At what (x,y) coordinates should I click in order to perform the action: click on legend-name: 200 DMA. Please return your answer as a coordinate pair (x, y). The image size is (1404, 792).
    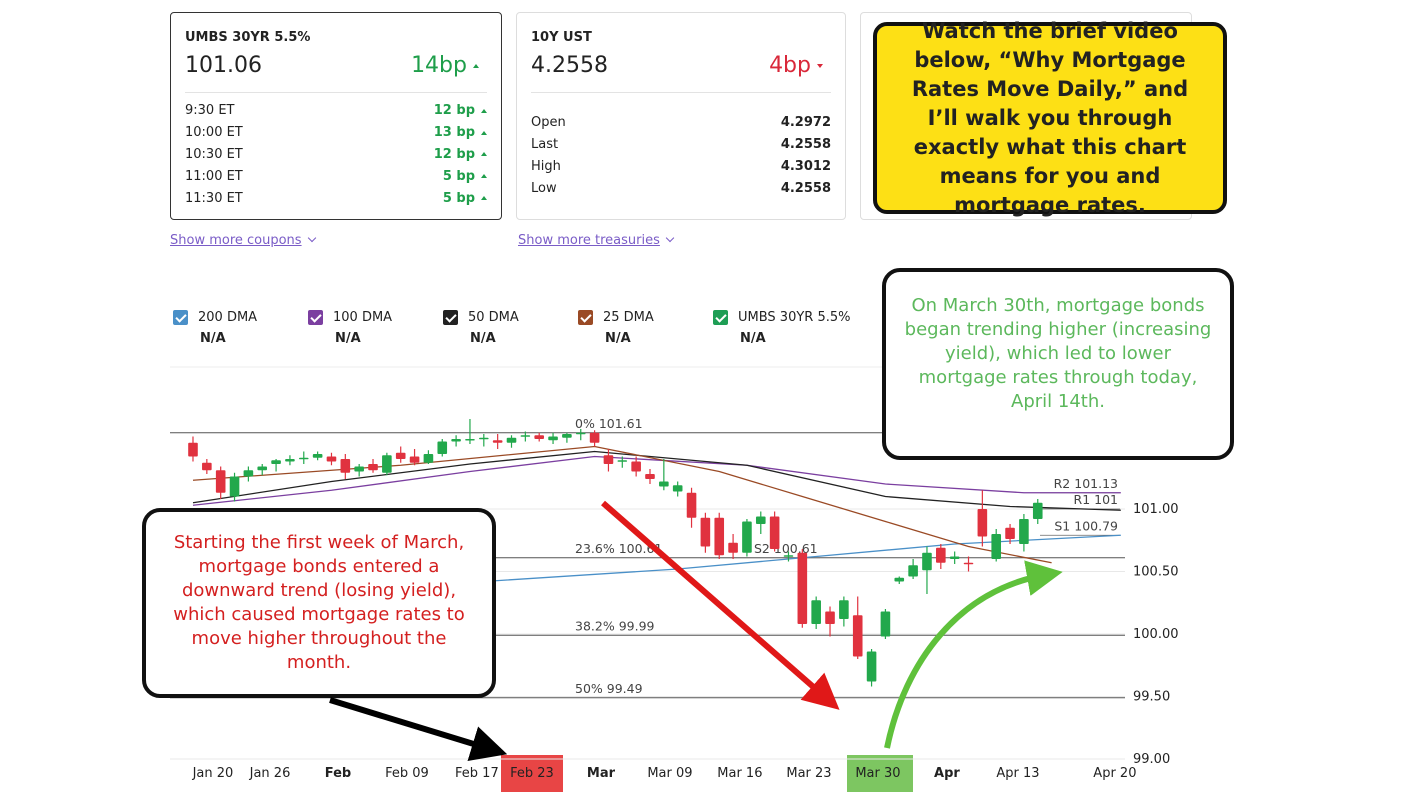
    Looking at the image, I should click on (228, 317).